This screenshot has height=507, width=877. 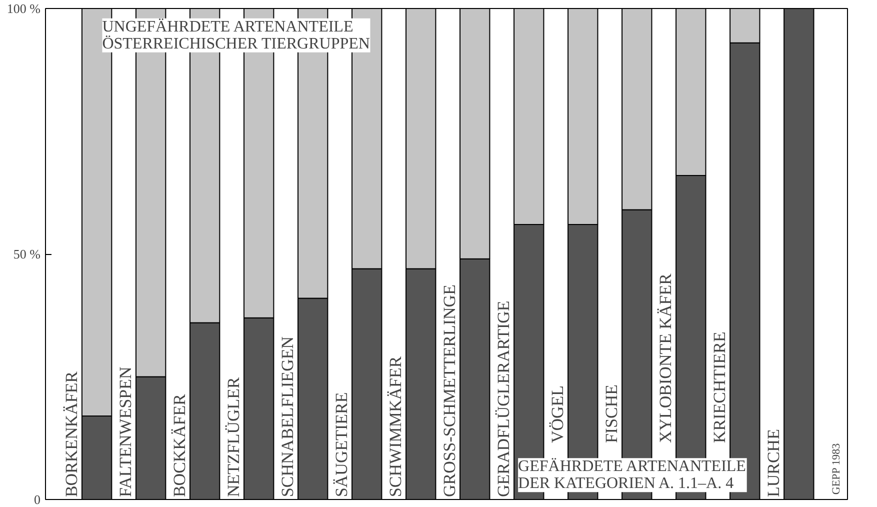 I want to click on x-tick-label: KRIECHTIERE, so click(x=720, y=388).